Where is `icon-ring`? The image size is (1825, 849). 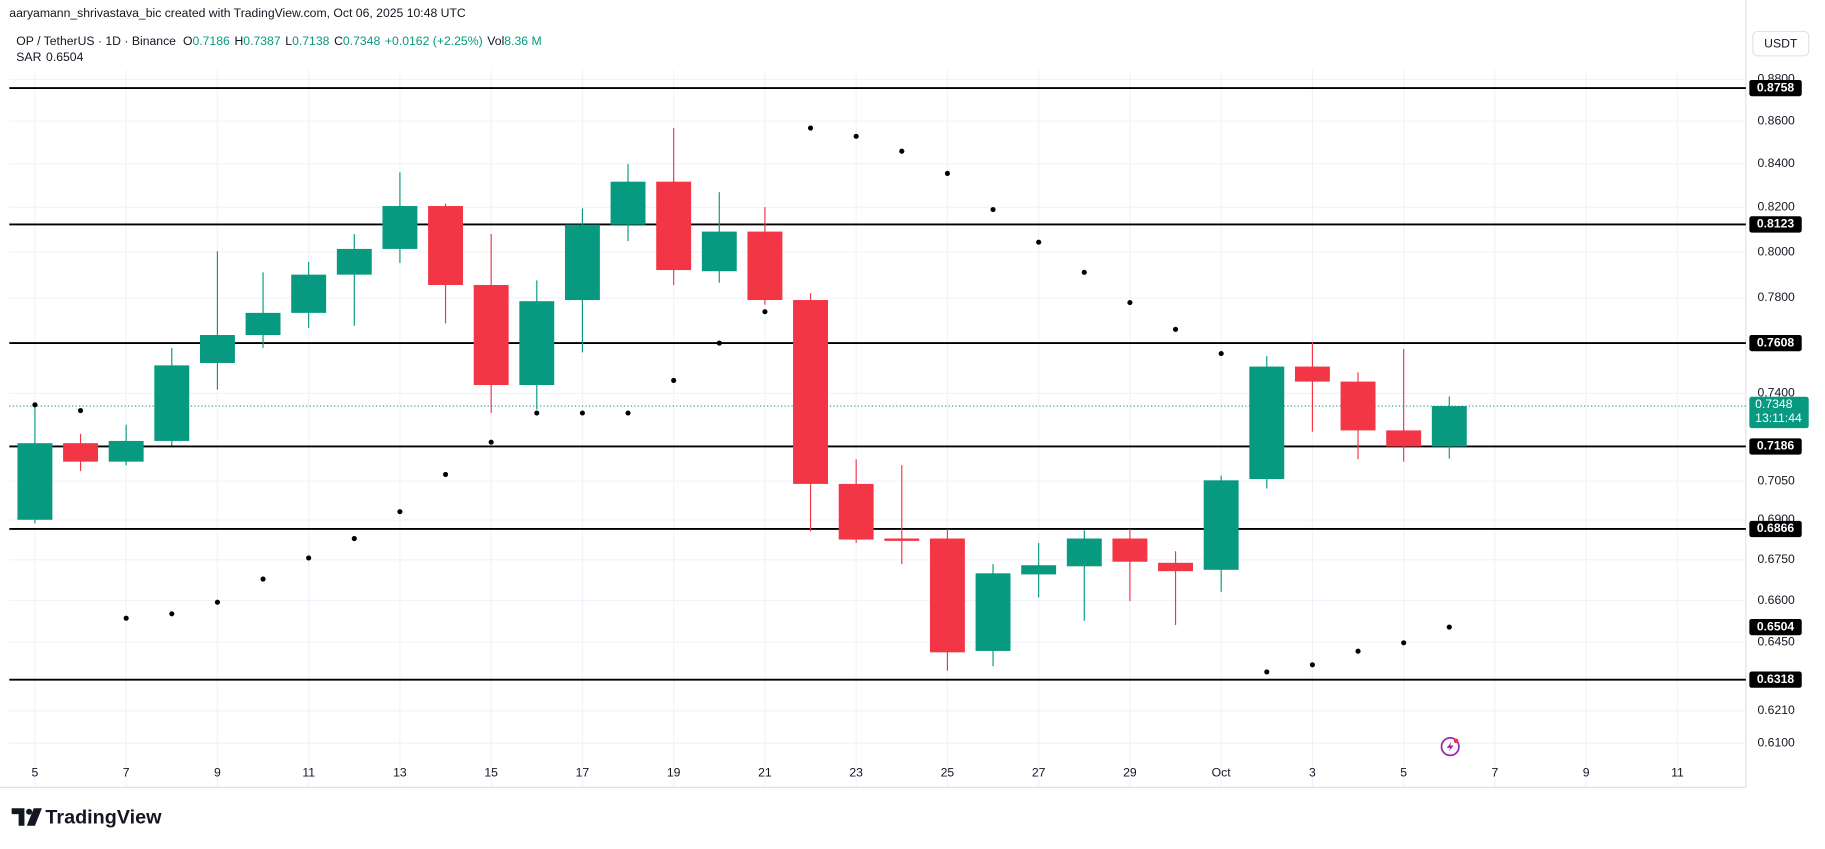
icon-ring is located at coordinates (1450, 747).